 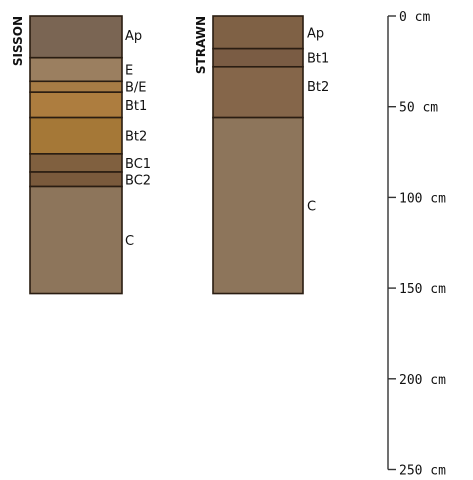 I want to click on sisson-horizon-label: BC1, so click(x=138, y=164).